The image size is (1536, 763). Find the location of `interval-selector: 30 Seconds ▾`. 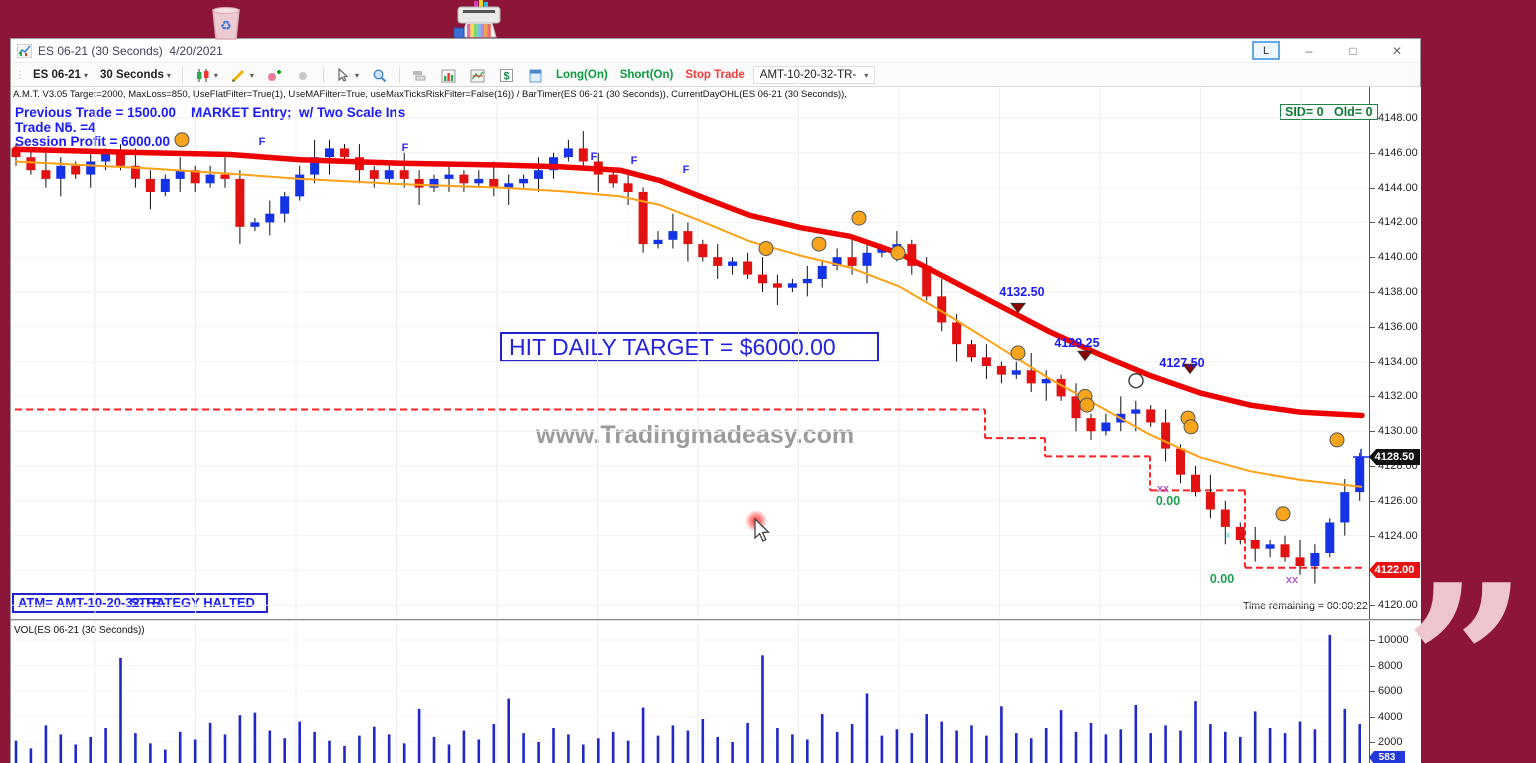

interval-selector: 30 Seconds ▾ is located at coordinates (135, 75).